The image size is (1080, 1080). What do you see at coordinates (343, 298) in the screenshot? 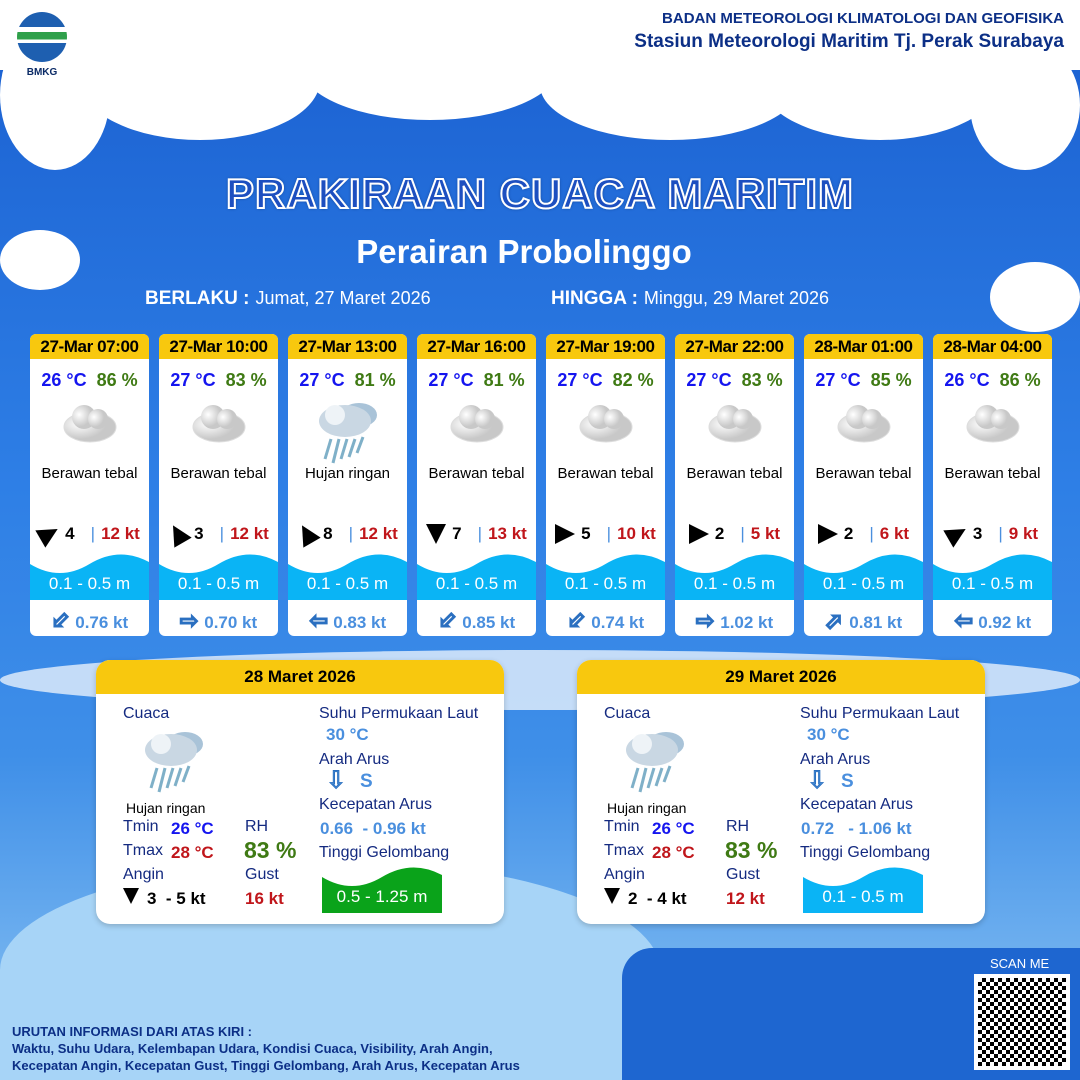
I see `valid-from-date: Jumat, 27 Maret 2026` at bounding box center [343, 298].